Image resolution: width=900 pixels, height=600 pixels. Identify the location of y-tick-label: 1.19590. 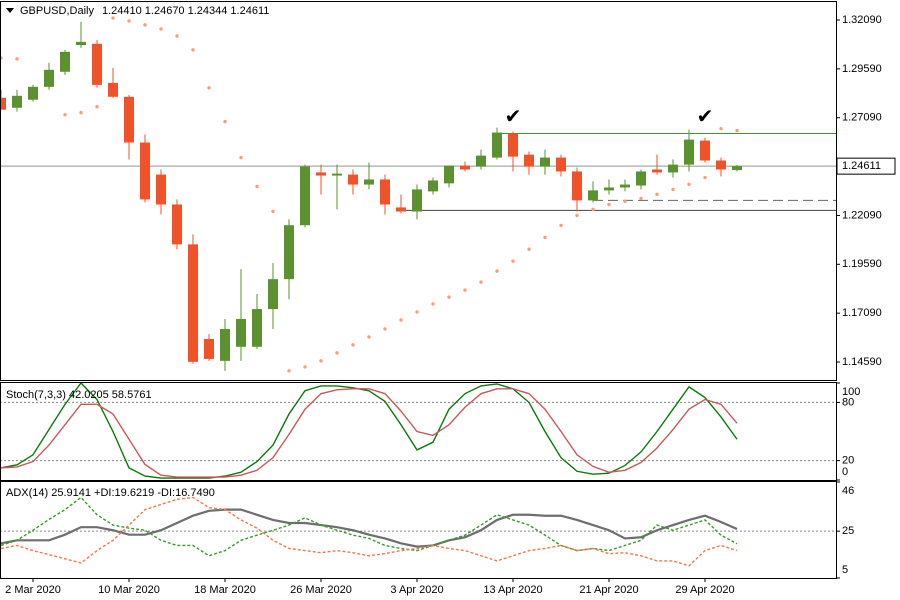
(862, 264).